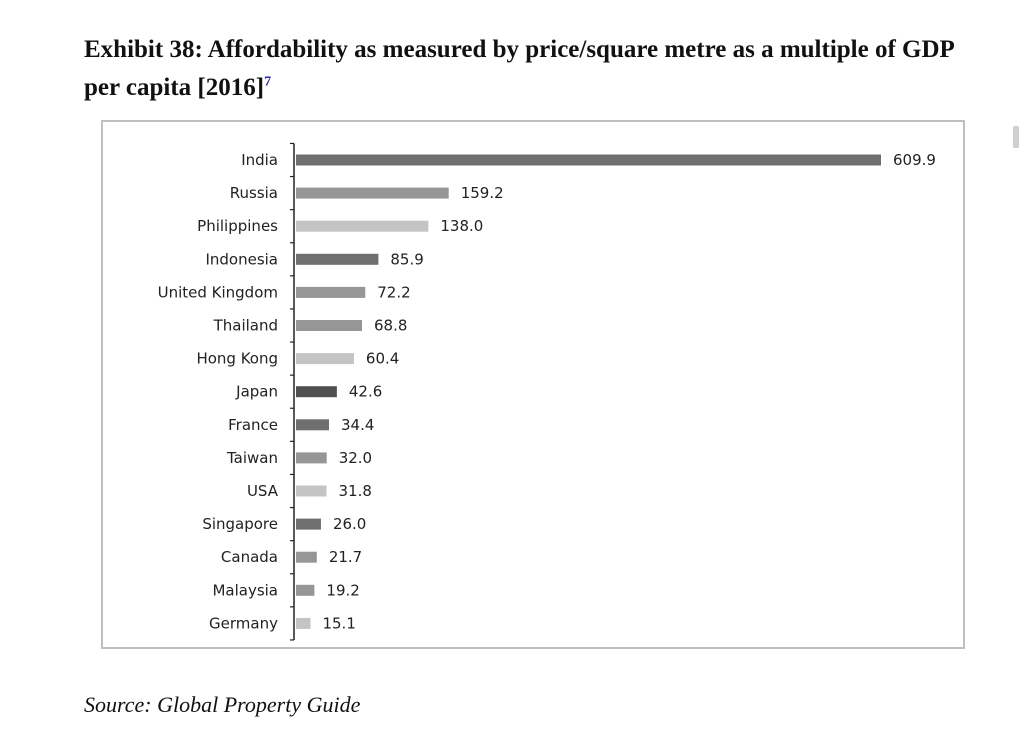 This screenshot has width=1024, height=750. I want to click on footnote-marker: 7, so click(268, 82).